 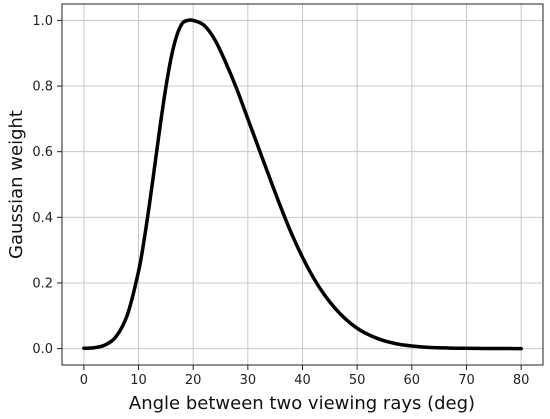 I want to click on y-axis-label: Gaussian weight, so click(x=16, y=184).